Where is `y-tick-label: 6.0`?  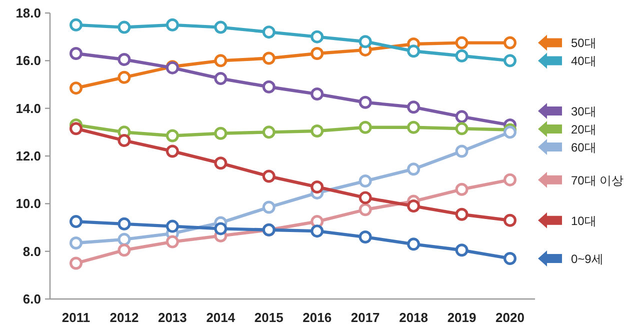
y-tick-label: 6.0 is located at coordinates (31, 299).